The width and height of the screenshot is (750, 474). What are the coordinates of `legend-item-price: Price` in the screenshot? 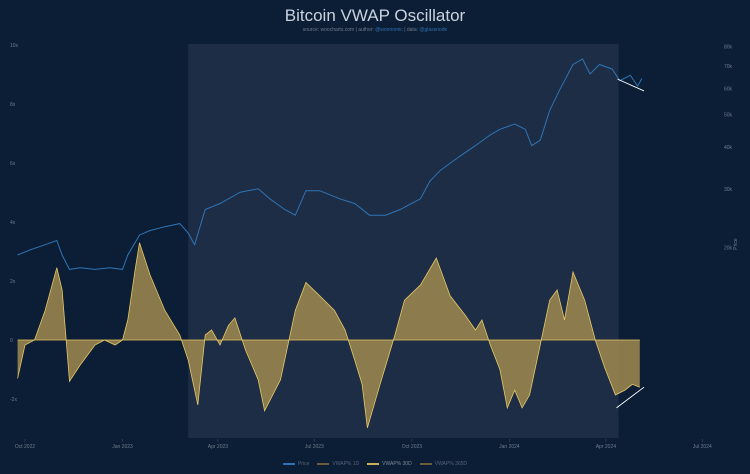 It's located at (296, 464).